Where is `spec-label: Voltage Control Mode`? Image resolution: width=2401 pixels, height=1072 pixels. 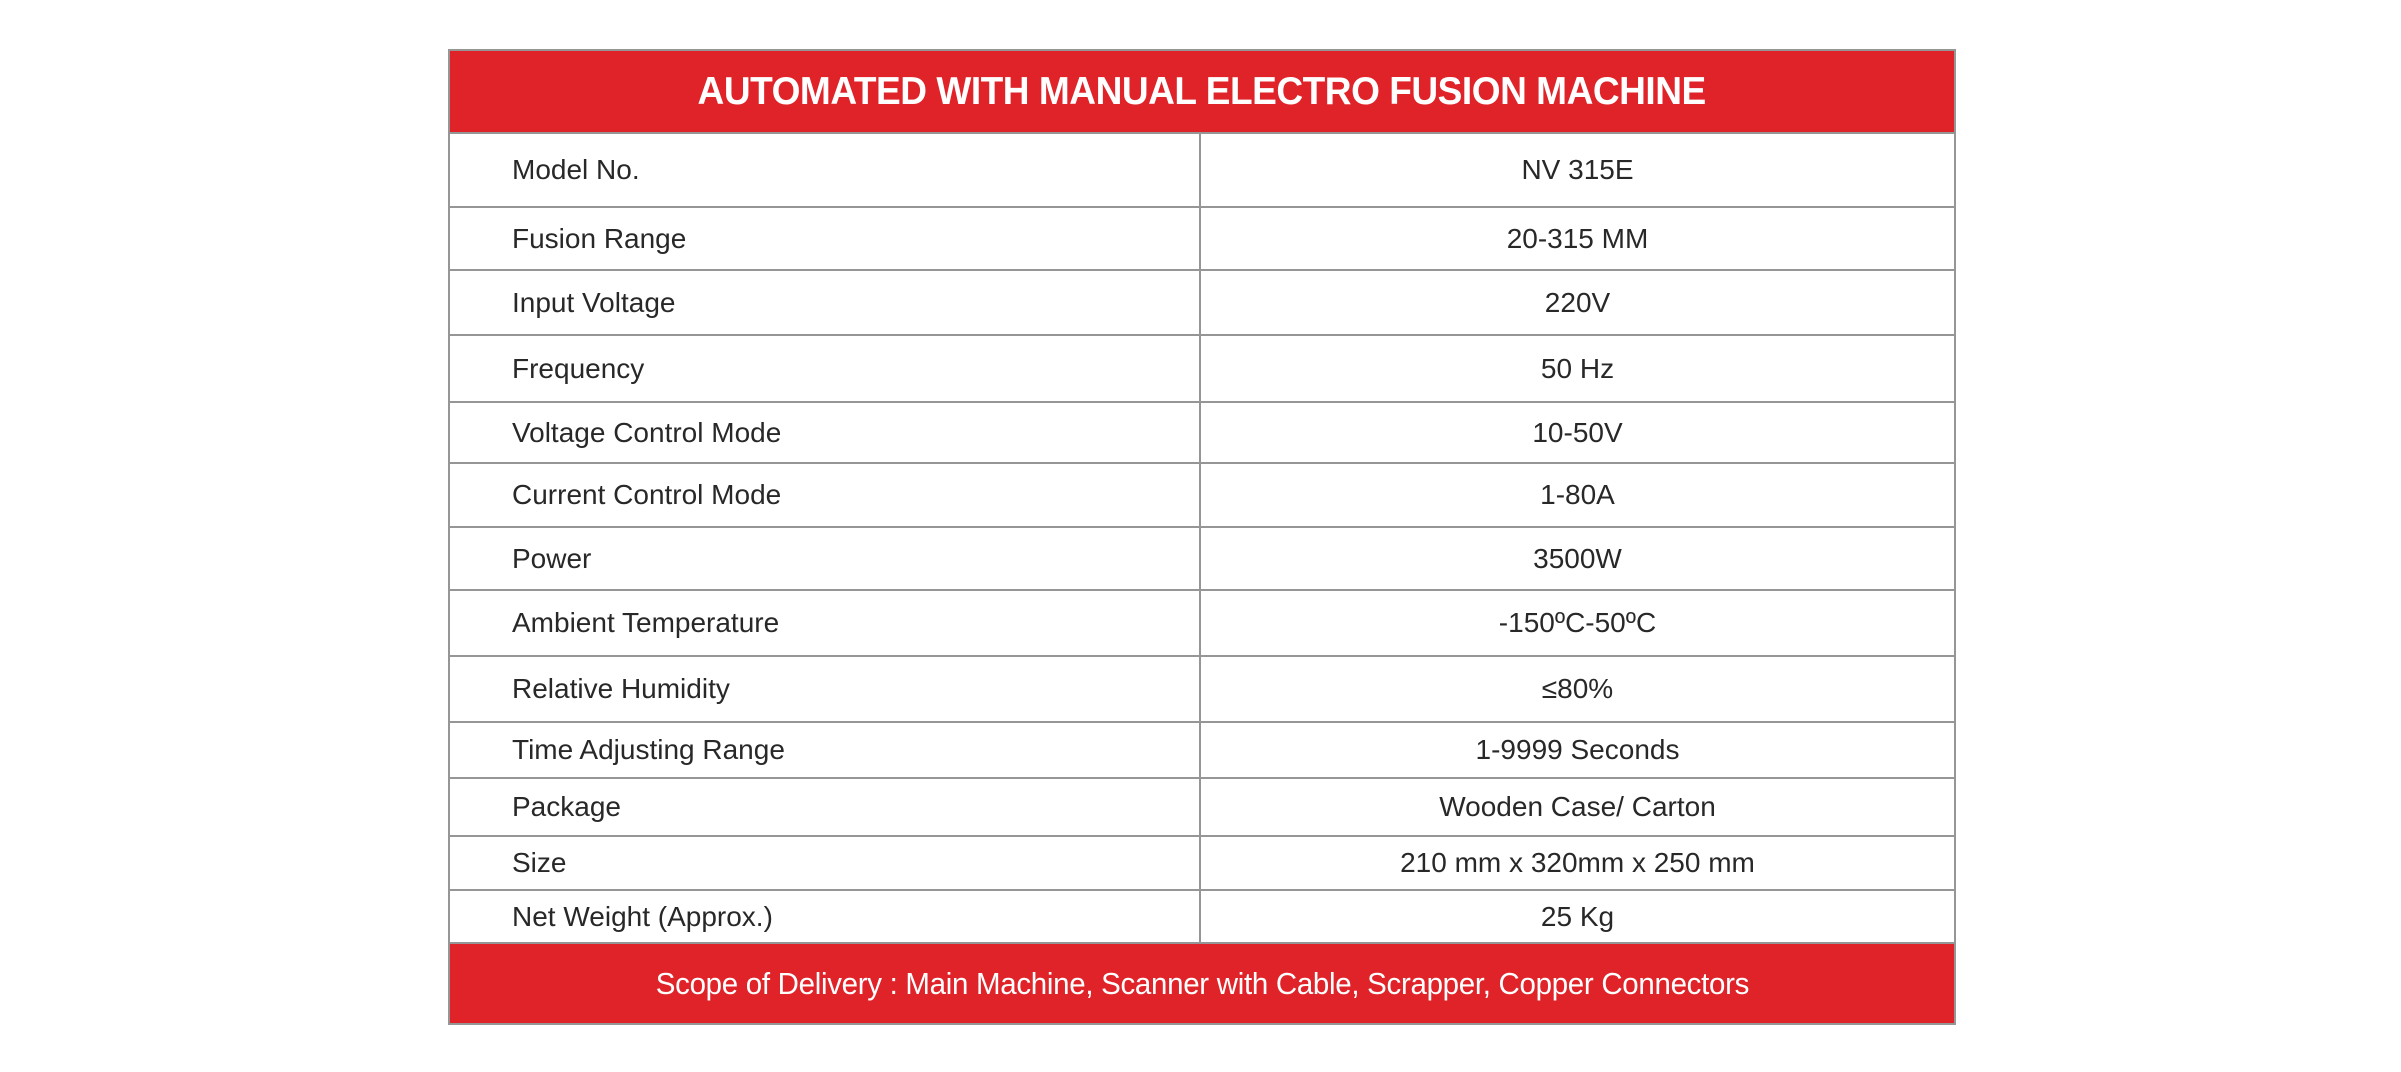
spec-label: Voltage Control Mode is located at coordinates (825, 432).